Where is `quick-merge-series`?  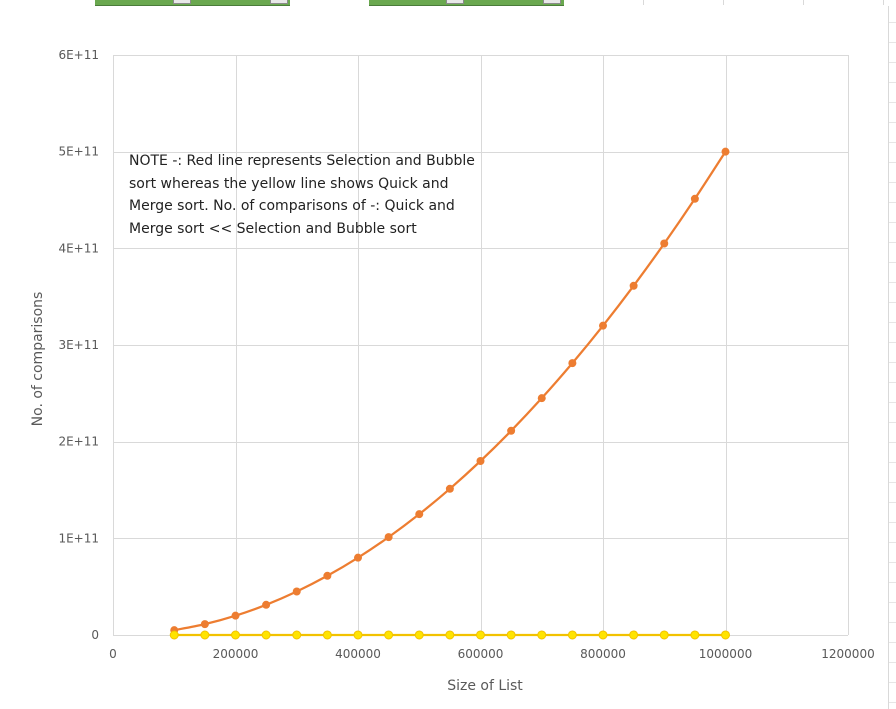 quick-merge-series is located at coordinates (449, 635).